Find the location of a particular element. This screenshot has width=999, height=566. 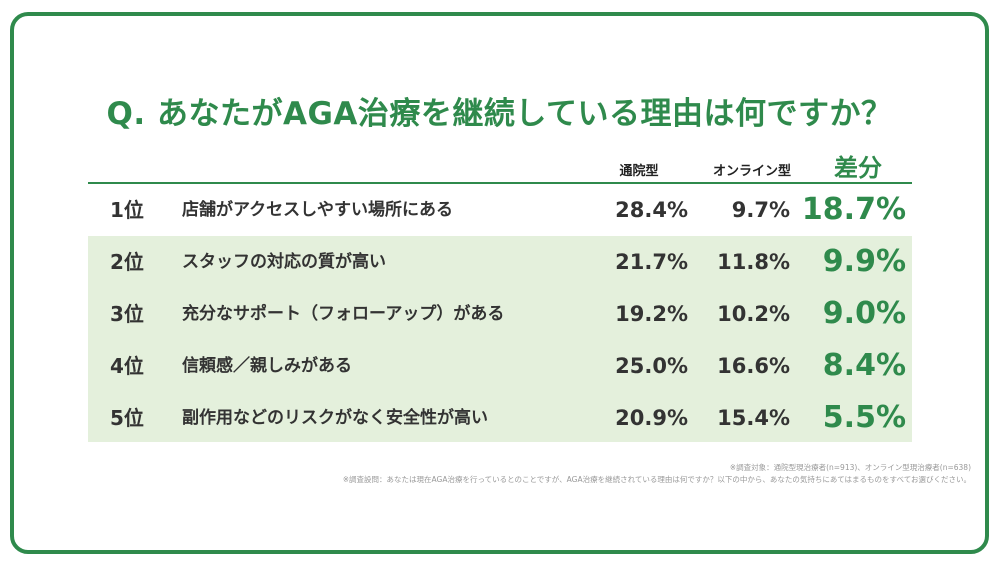

table-row: 3位 充分なサポート（フォローアップ）がある 19.2% 10.2% 9.0% is located at coordinates (500, 314).